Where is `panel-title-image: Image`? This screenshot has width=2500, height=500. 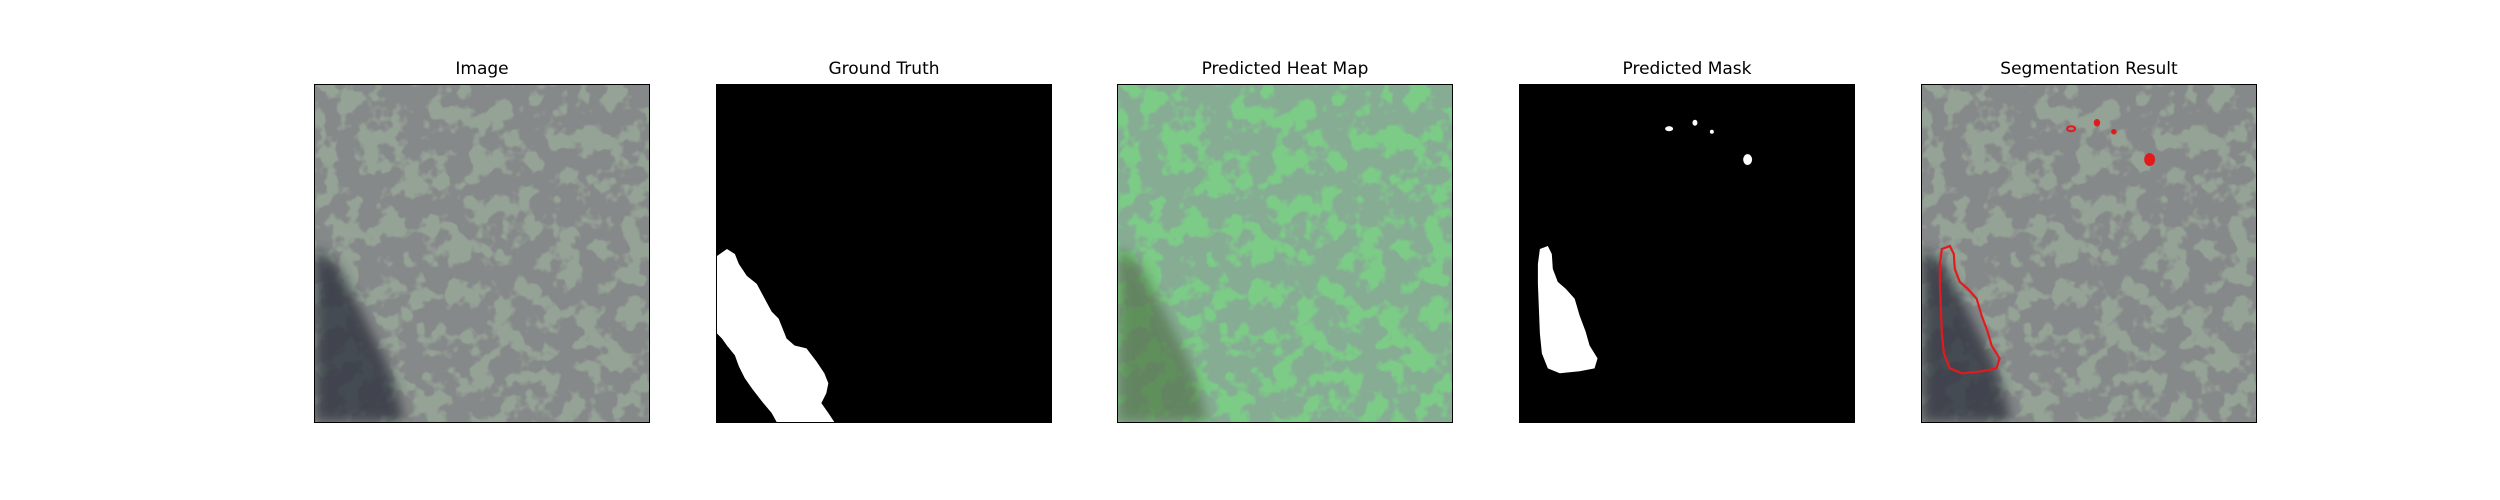
panel-title-image: Image is located at coordinates (482, 69).